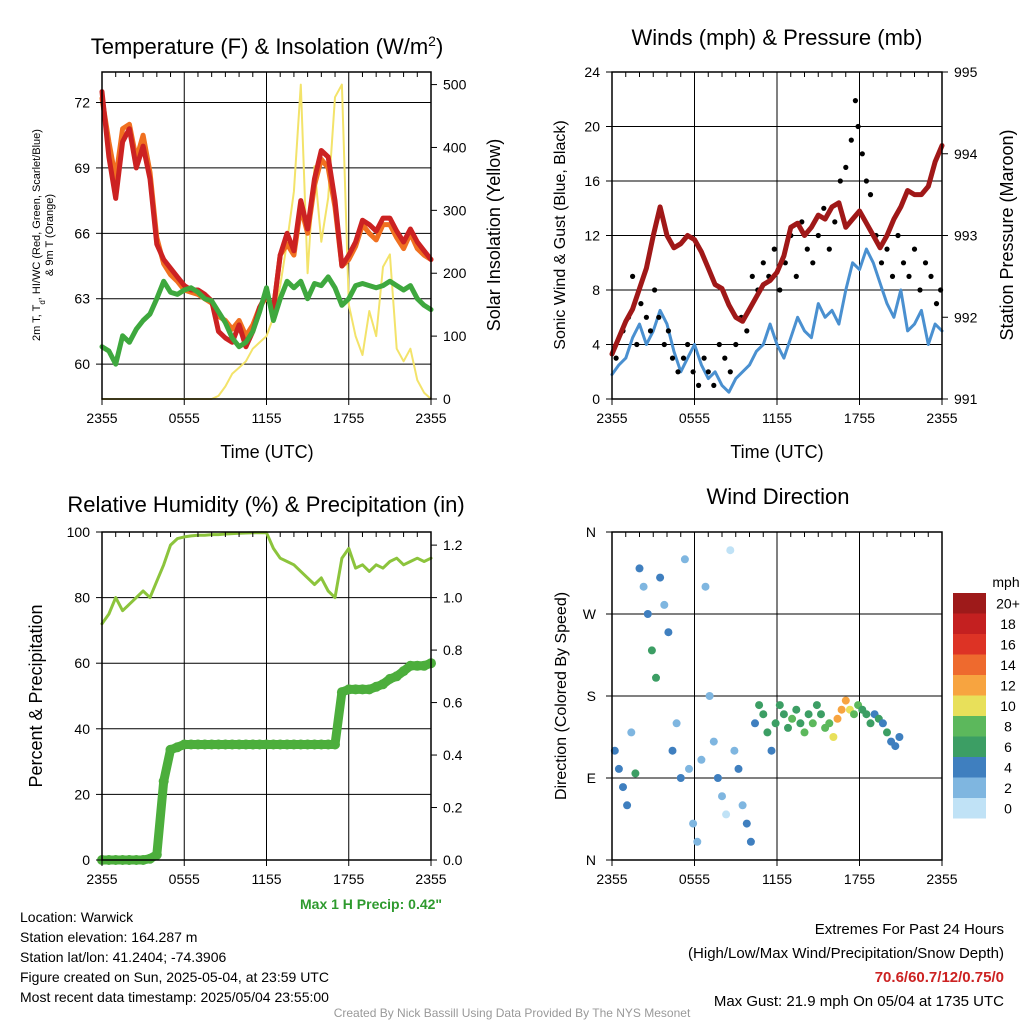 This screenshot has width=1024, height=1024. What do you see at coordinates (453, 650) in the screenshot?
I see `humidity-ytick-right-label: 0.8` at bounding box center [453, 650].